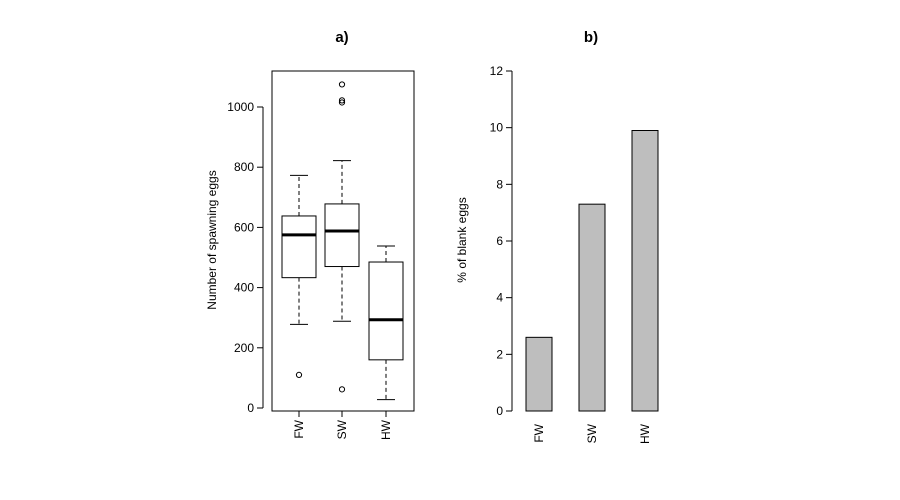 The image size is (900, 500). I want to click on panel-a-y-tick-label: 0, so click(250, 408).